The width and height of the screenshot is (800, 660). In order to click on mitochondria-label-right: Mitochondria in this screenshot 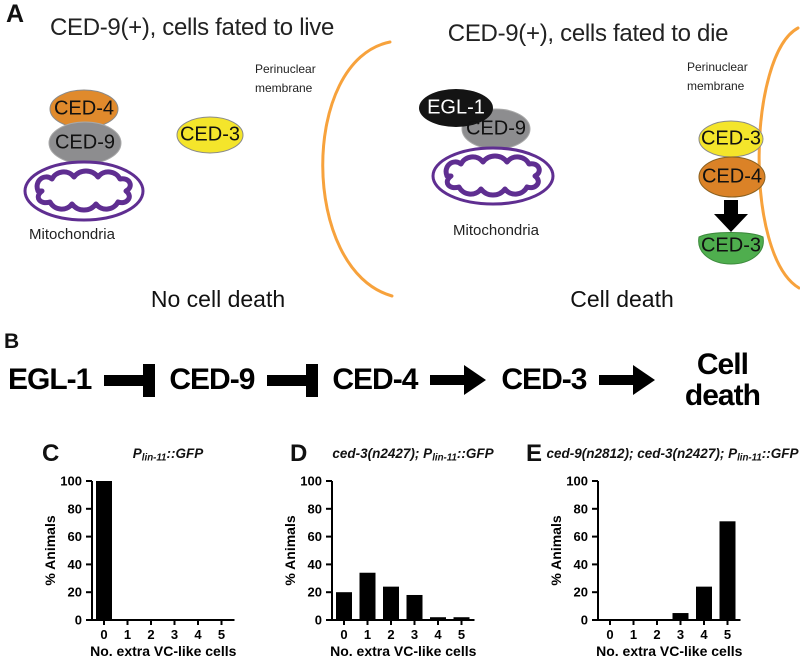, I will do `click(496, 230)`.